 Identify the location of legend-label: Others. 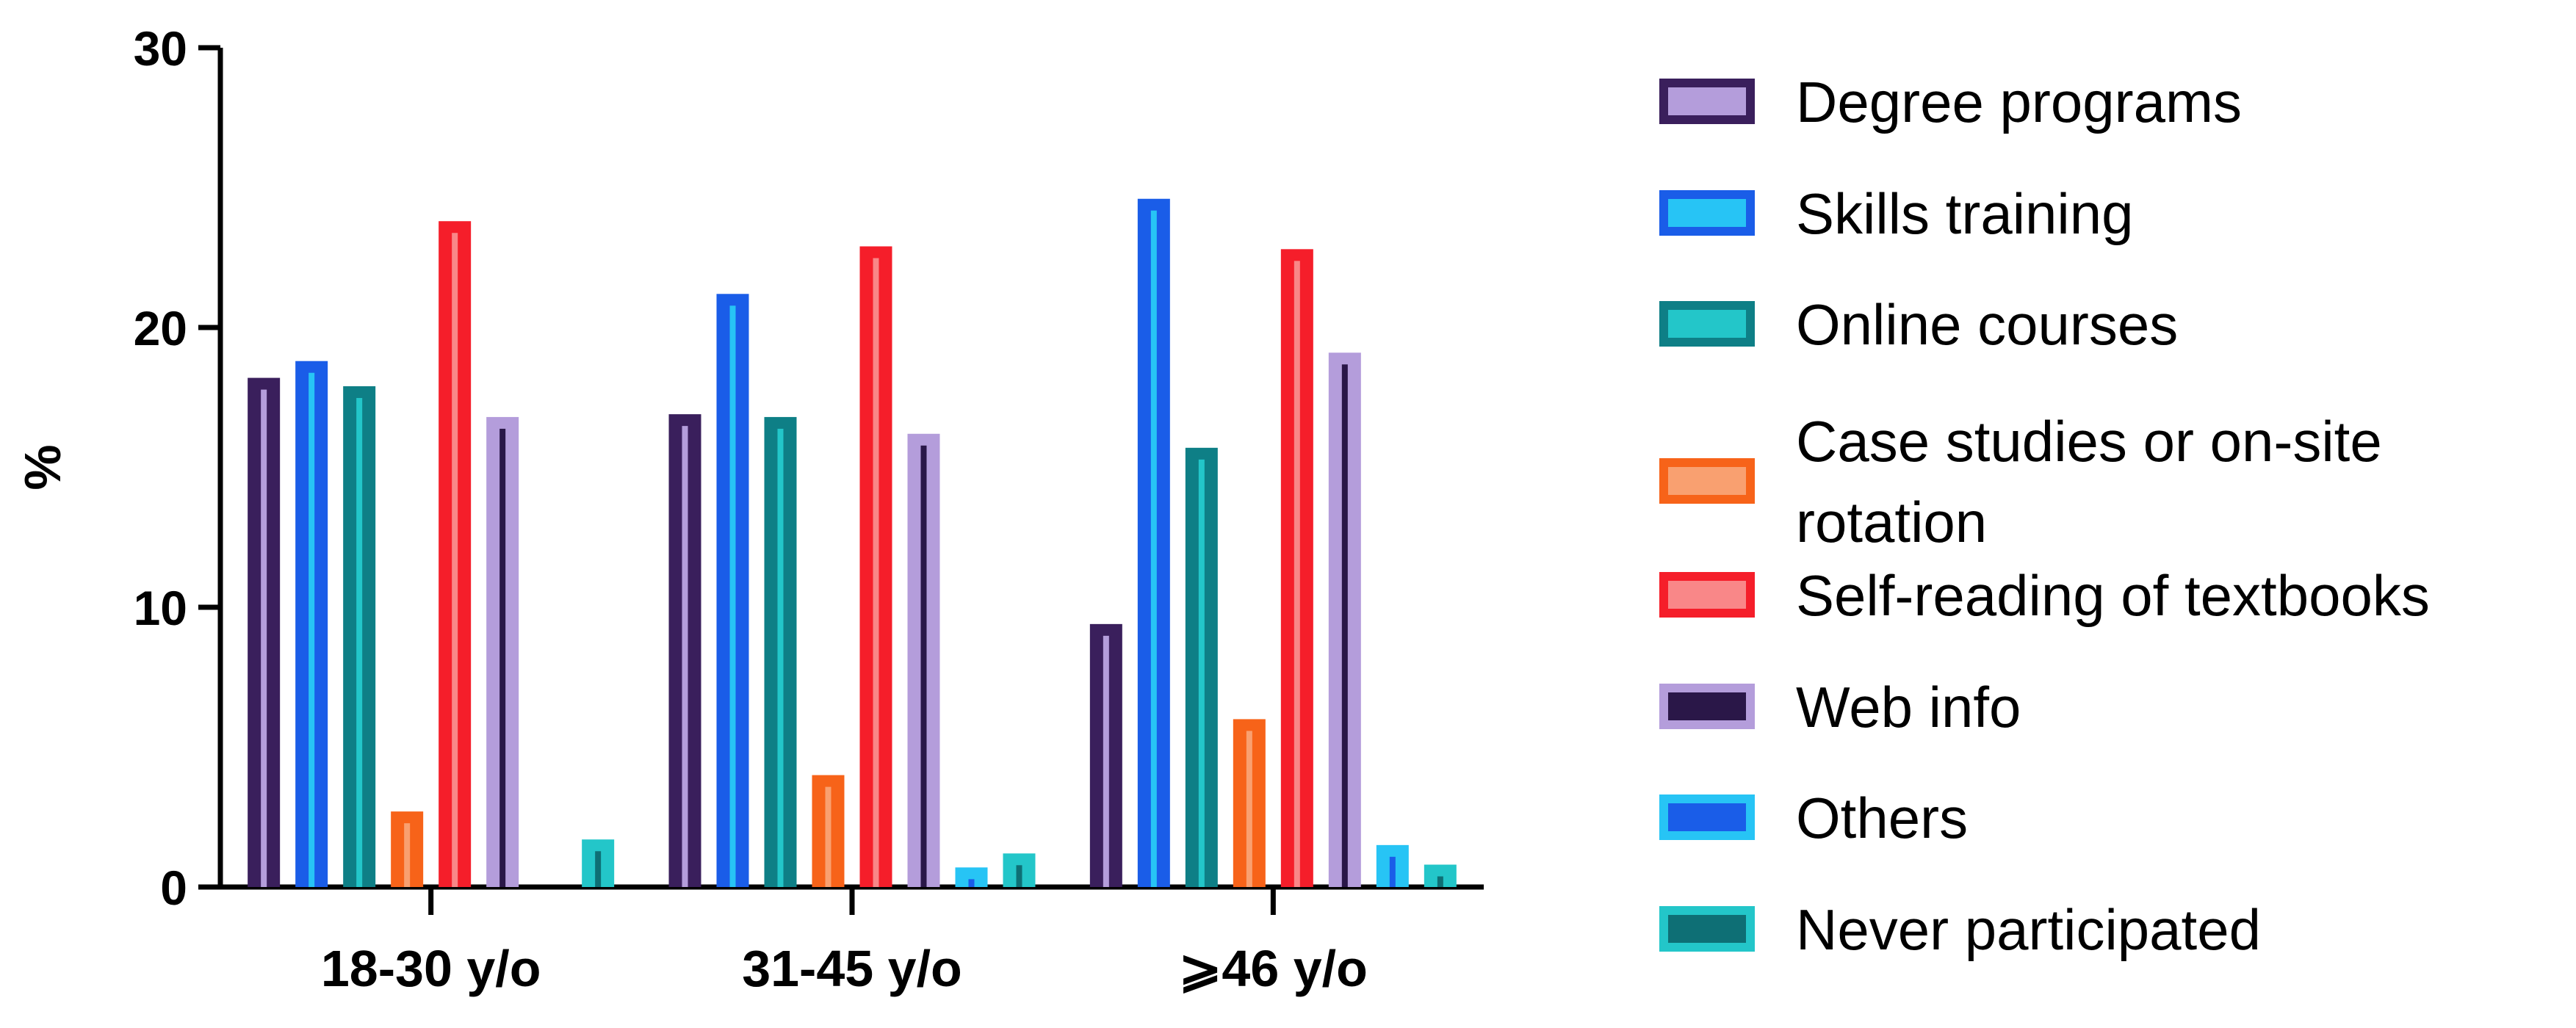
(1882, 818).